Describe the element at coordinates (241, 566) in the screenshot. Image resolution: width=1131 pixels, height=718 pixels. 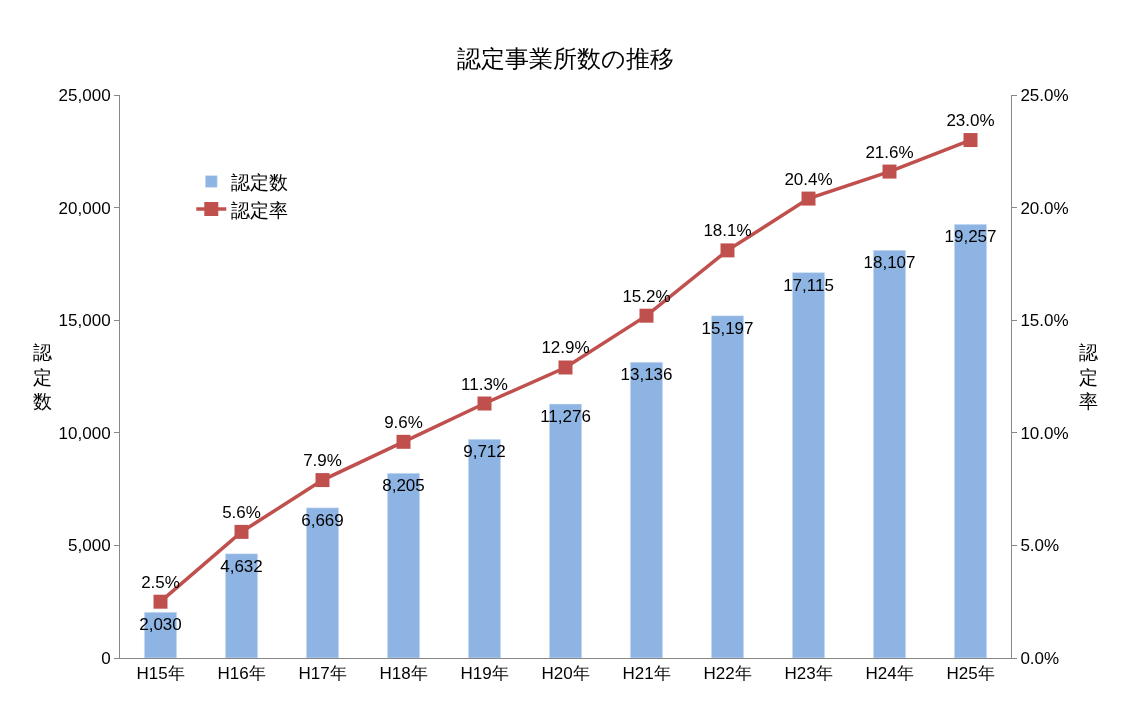
I see `data-label: 4,632` at that location.